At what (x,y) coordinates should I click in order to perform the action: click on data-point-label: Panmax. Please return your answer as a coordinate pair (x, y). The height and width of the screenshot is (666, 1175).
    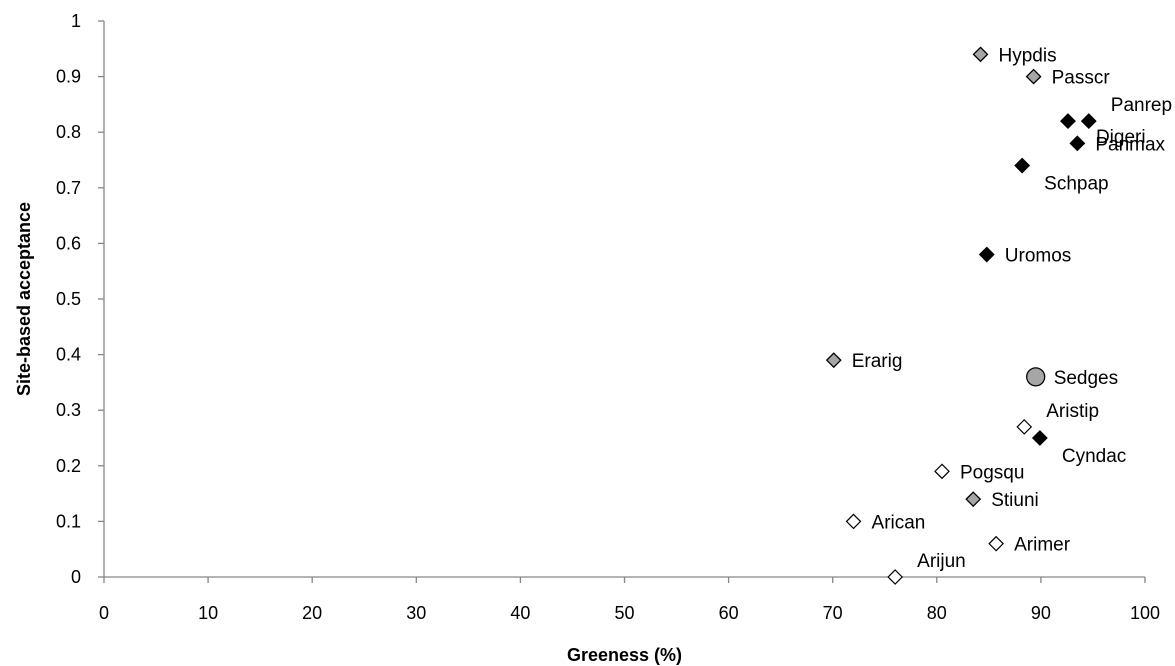
    Looking at the image, I should click on (1130, 144).